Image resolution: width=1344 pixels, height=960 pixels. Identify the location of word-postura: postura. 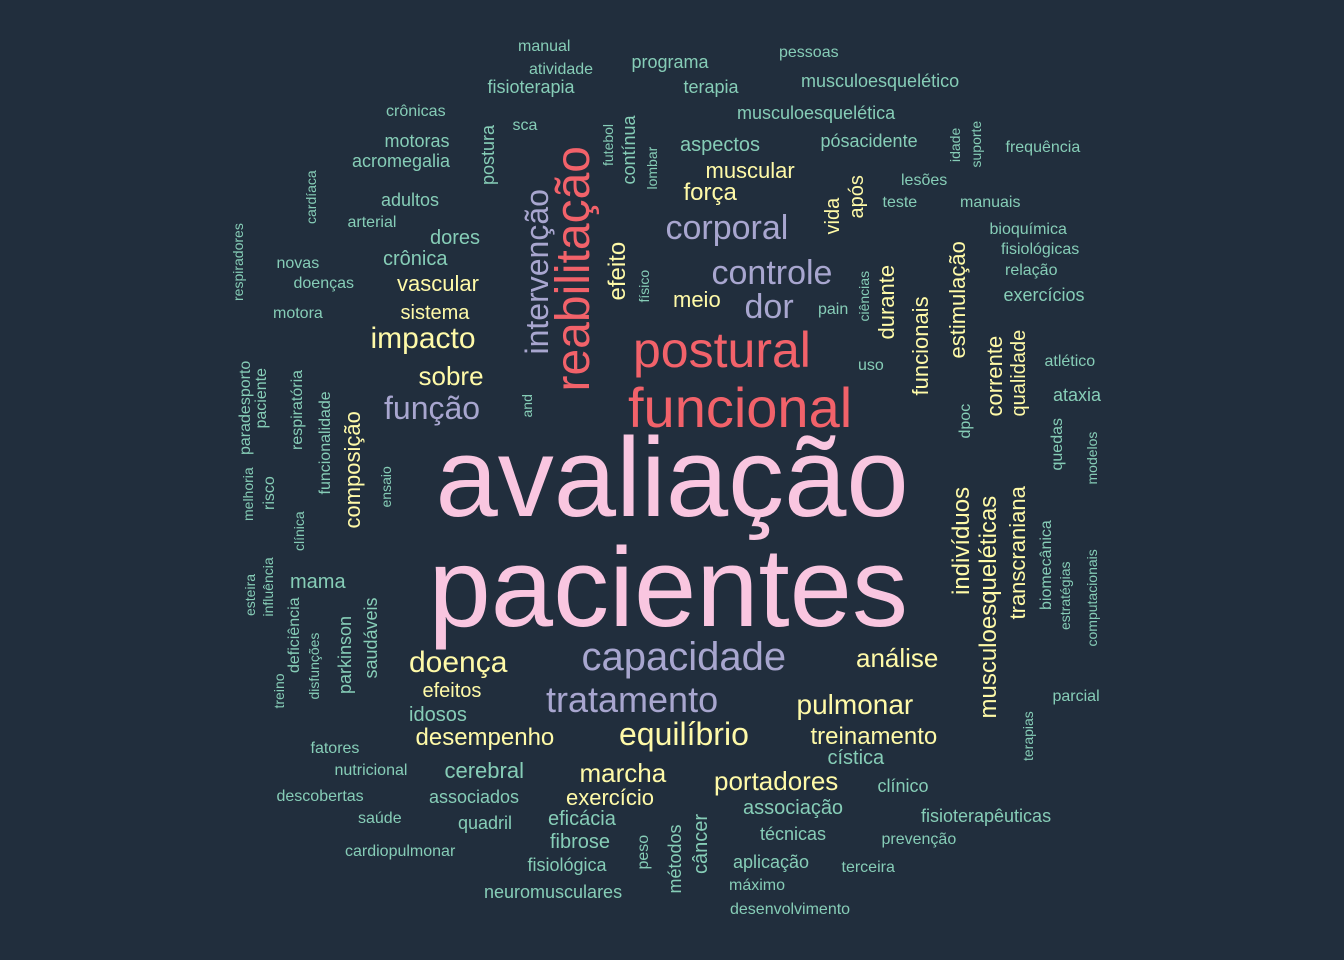
(488, 154).